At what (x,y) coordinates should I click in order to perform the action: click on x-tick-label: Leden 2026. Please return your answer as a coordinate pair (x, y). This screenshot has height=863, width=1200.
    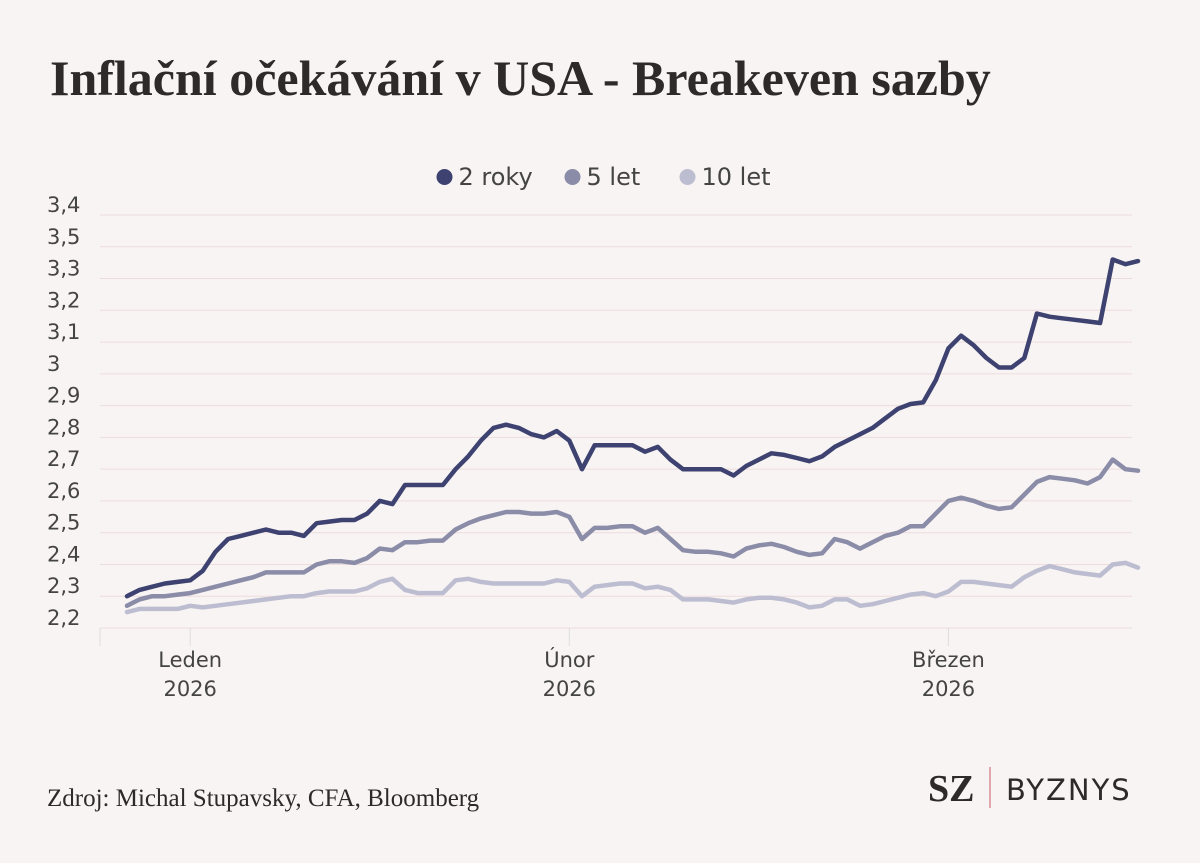
    Looking at the image, I should click on (190, 674).